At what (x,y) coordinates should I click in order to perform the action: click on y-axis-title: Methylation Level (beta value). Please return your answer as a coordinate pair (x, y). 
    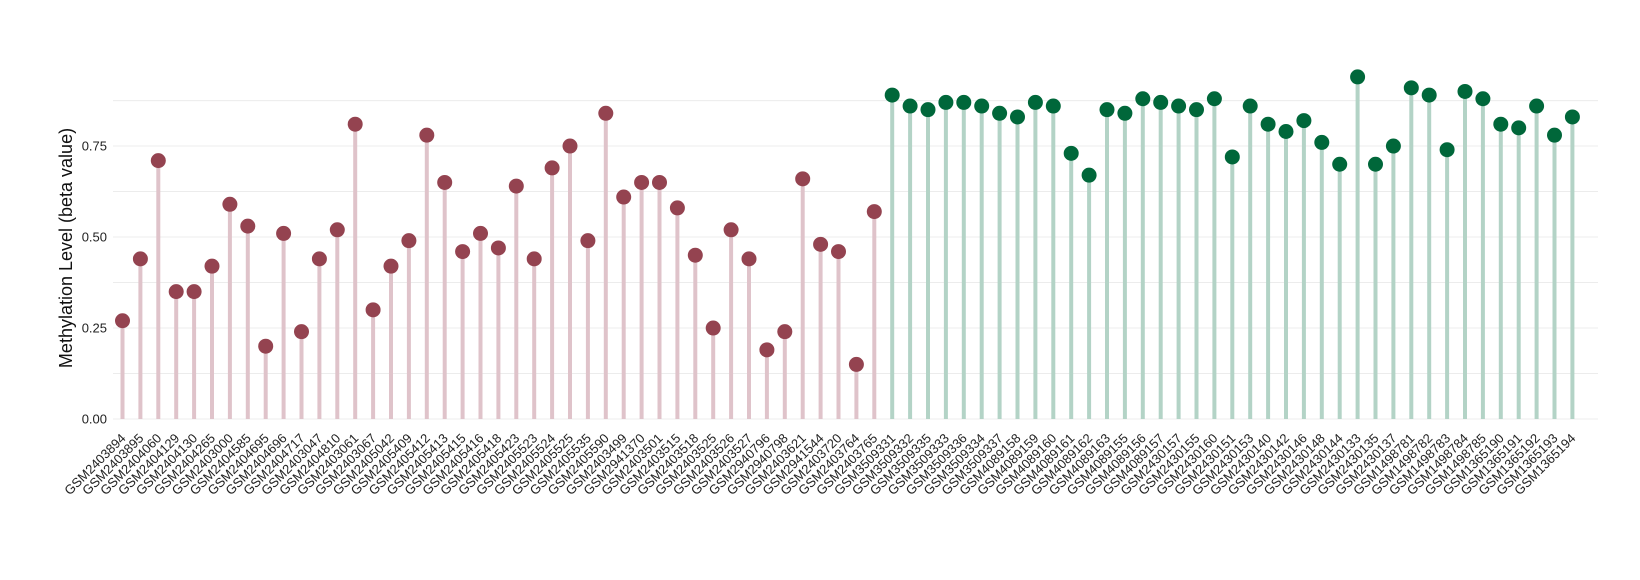
    Looking at the image, I should click on (66, 248).